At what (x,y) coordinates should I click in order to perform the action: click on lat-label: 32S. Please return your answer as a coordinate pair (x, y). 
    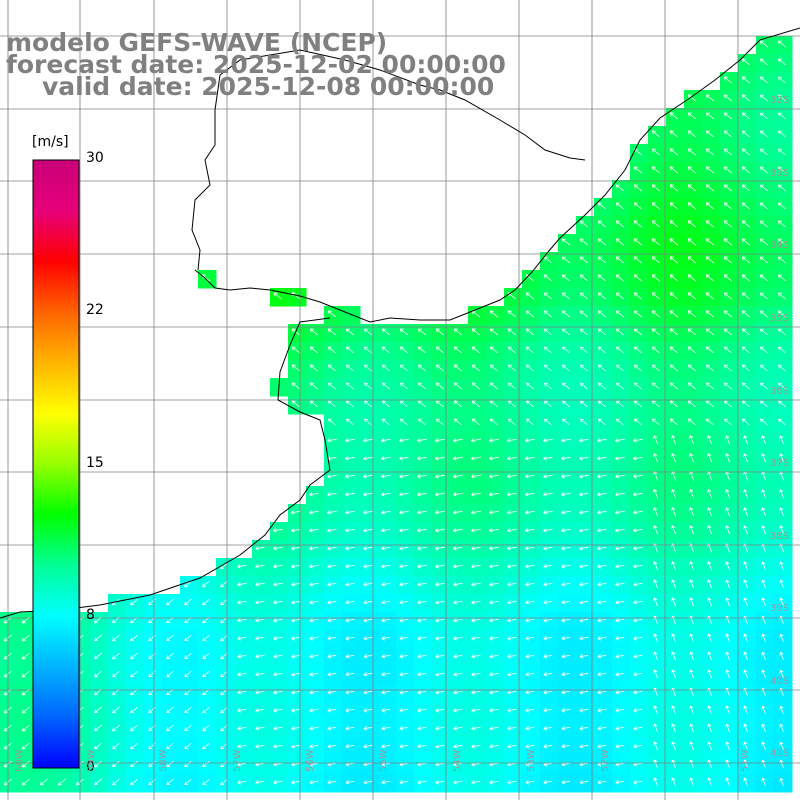
    Looking at the image, I should click on (780, 100).